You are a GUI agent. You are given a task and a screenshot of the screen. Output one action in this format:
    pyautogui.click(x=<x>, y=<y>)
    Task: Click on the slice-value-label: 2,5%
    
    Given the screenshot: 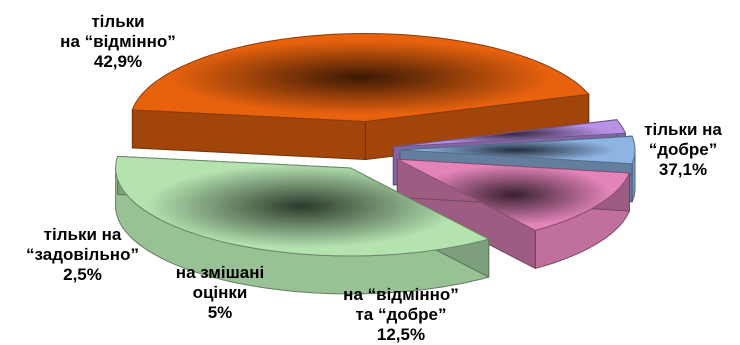 What is the action you would take?
    pyautogui.click(x=82, y=274)
    